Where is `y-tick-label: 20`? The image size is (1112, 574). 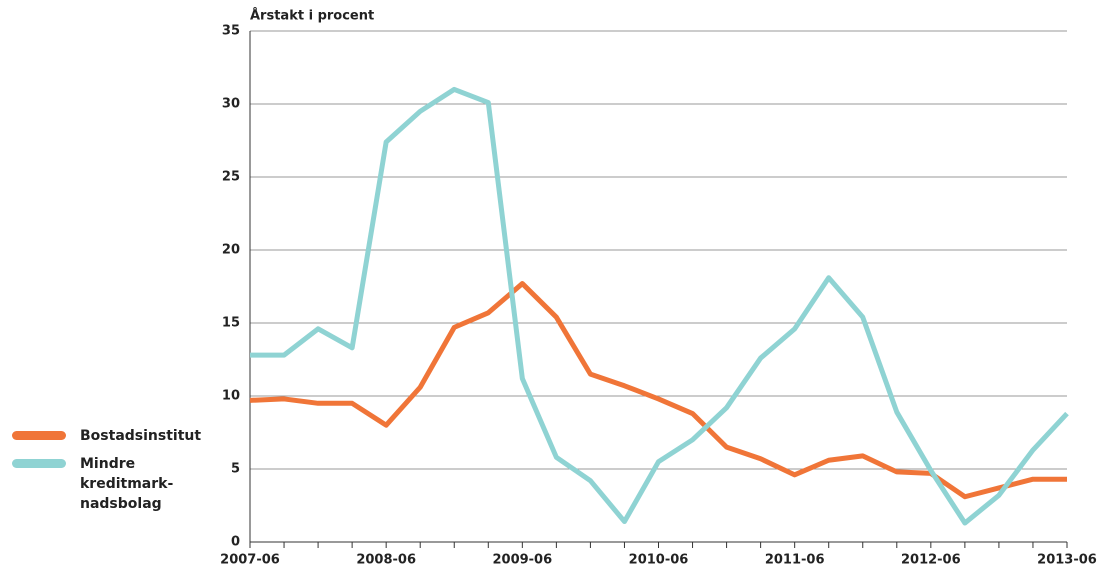 y-tick-label: 20 is located at coordinates (231, 250).